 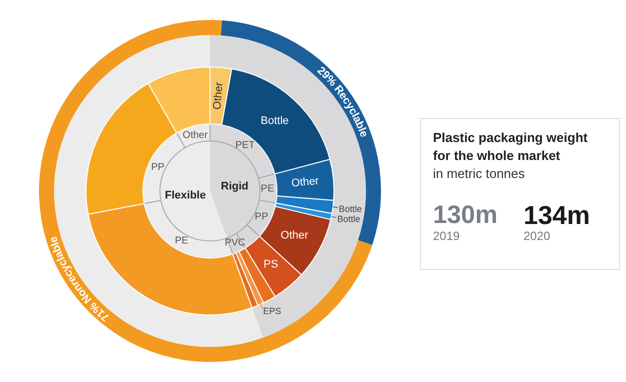 What do you see at coordinates (245, 146) in the screenshot?
I see `slice-label: PET` at bounding box center [245, 146].